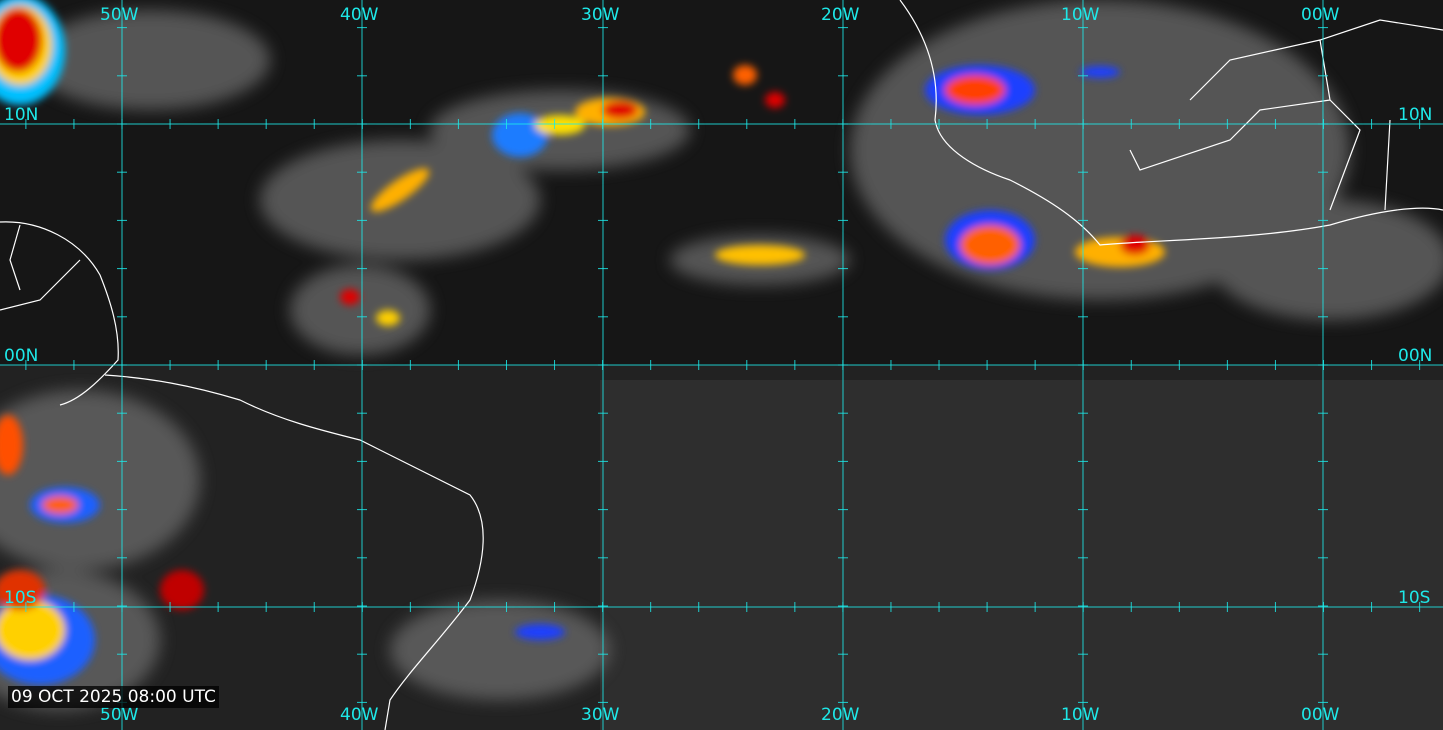 The image size is (1443, 730). Describe the element at coordinates (600, 715) in the screenshot. I see `longitude-label-bottom: 30W` at that location.